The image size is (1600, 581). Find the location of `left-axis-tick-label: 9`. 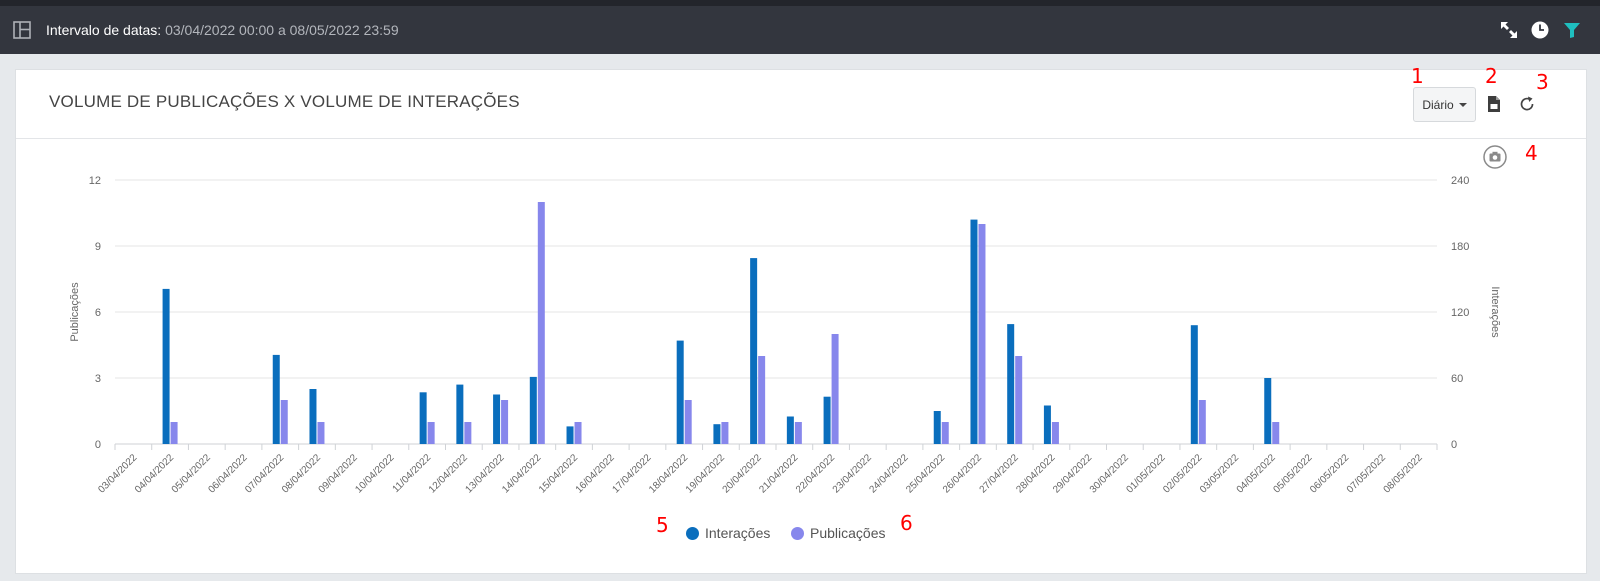

left-axis-tick-label: 9 is located at coordinates (98, 247).